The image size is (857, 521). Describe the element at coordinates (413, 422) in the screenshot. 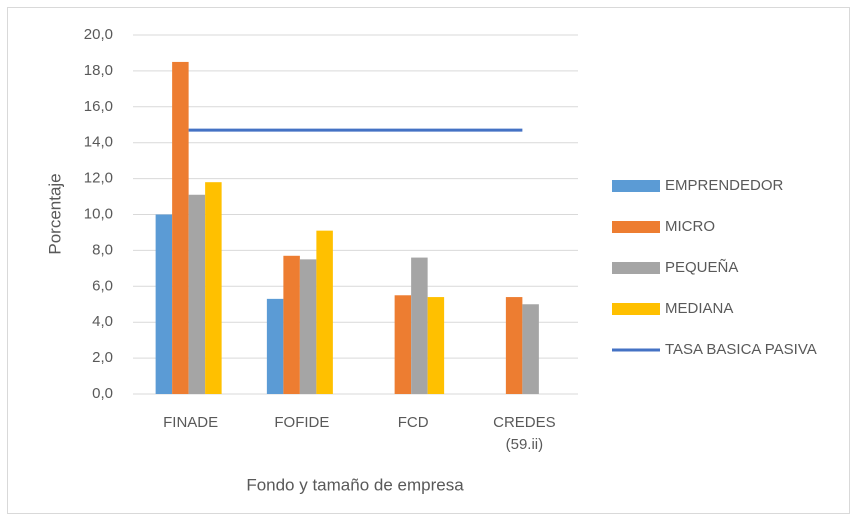

I see `x-tick-label: FCD` at that location.